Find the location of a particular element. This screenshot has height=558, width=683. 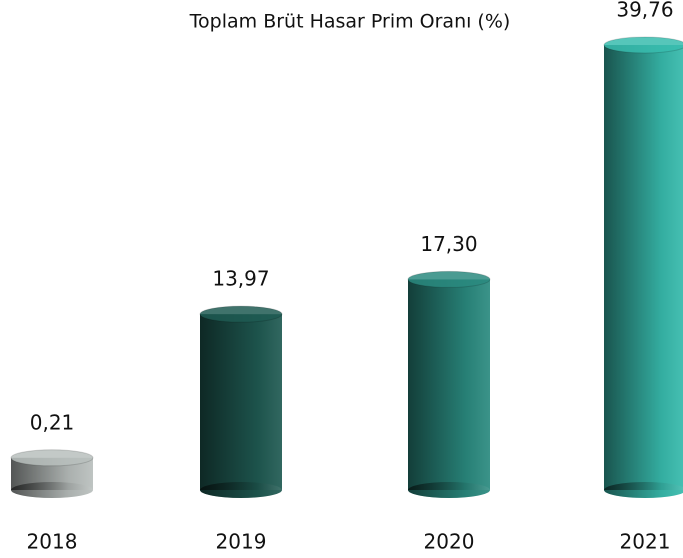

value-label: 0,21 is located at coordinates (52, 422).